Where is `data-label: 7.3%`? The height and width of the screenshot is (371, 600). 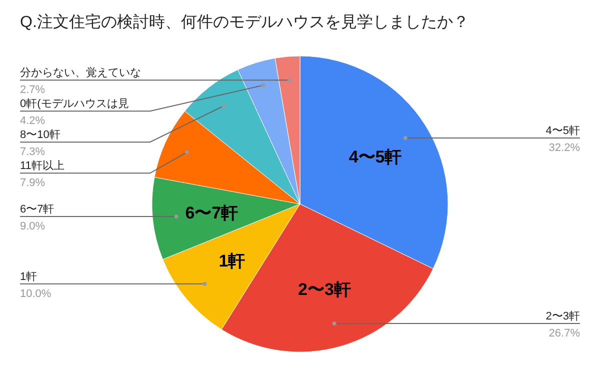 data-label: 7.3% is located at coordinates (33, 152).